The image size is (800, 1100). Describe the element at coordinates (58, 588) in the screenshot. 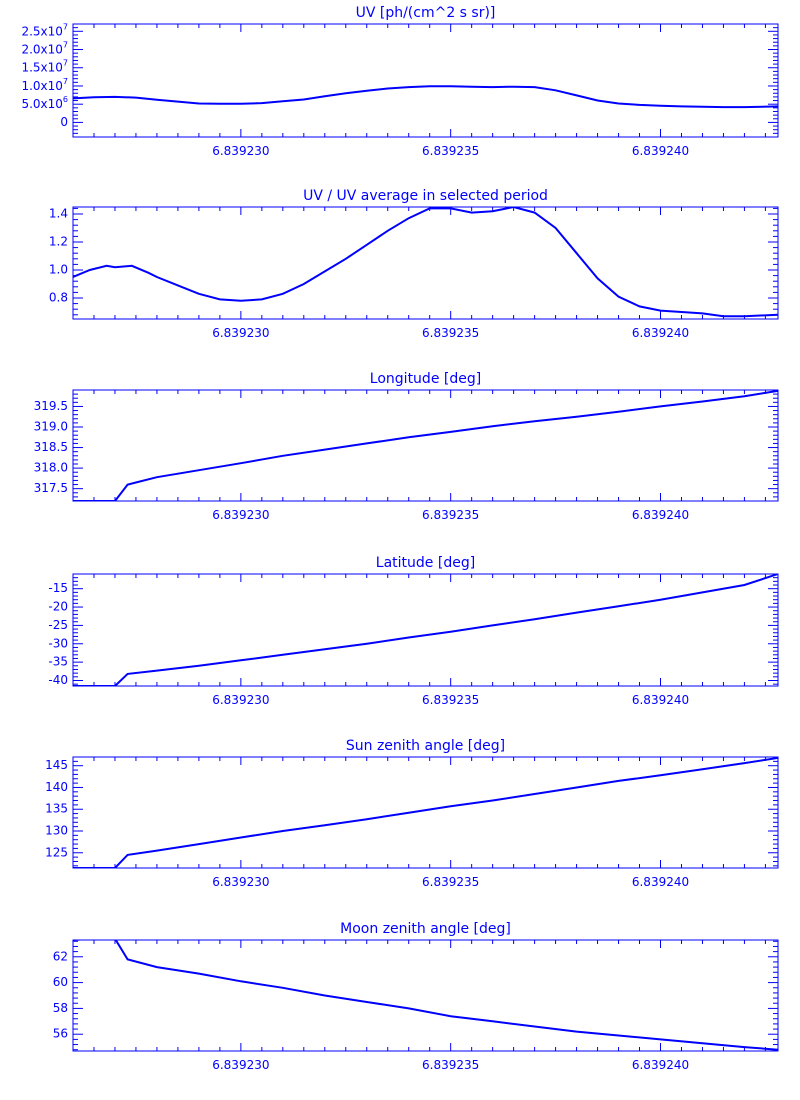

I see `y-tick-label: -15` at that location.